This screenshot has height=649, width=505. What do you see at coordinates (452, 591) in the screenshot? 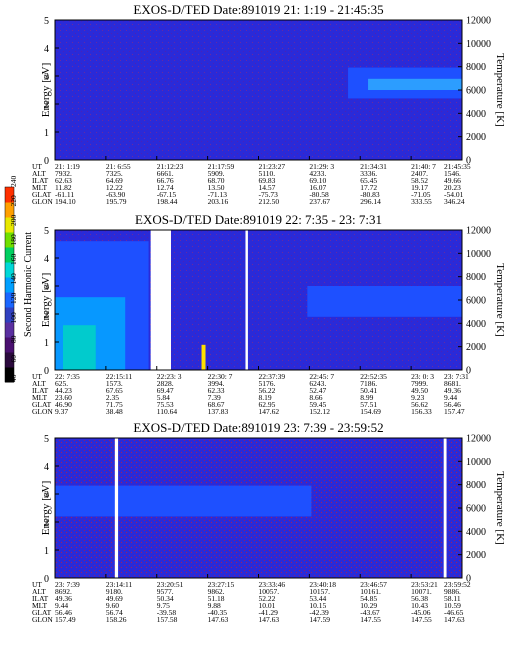
I see `ephemeris-cell: 9886.` at bounding box center [452, 591].